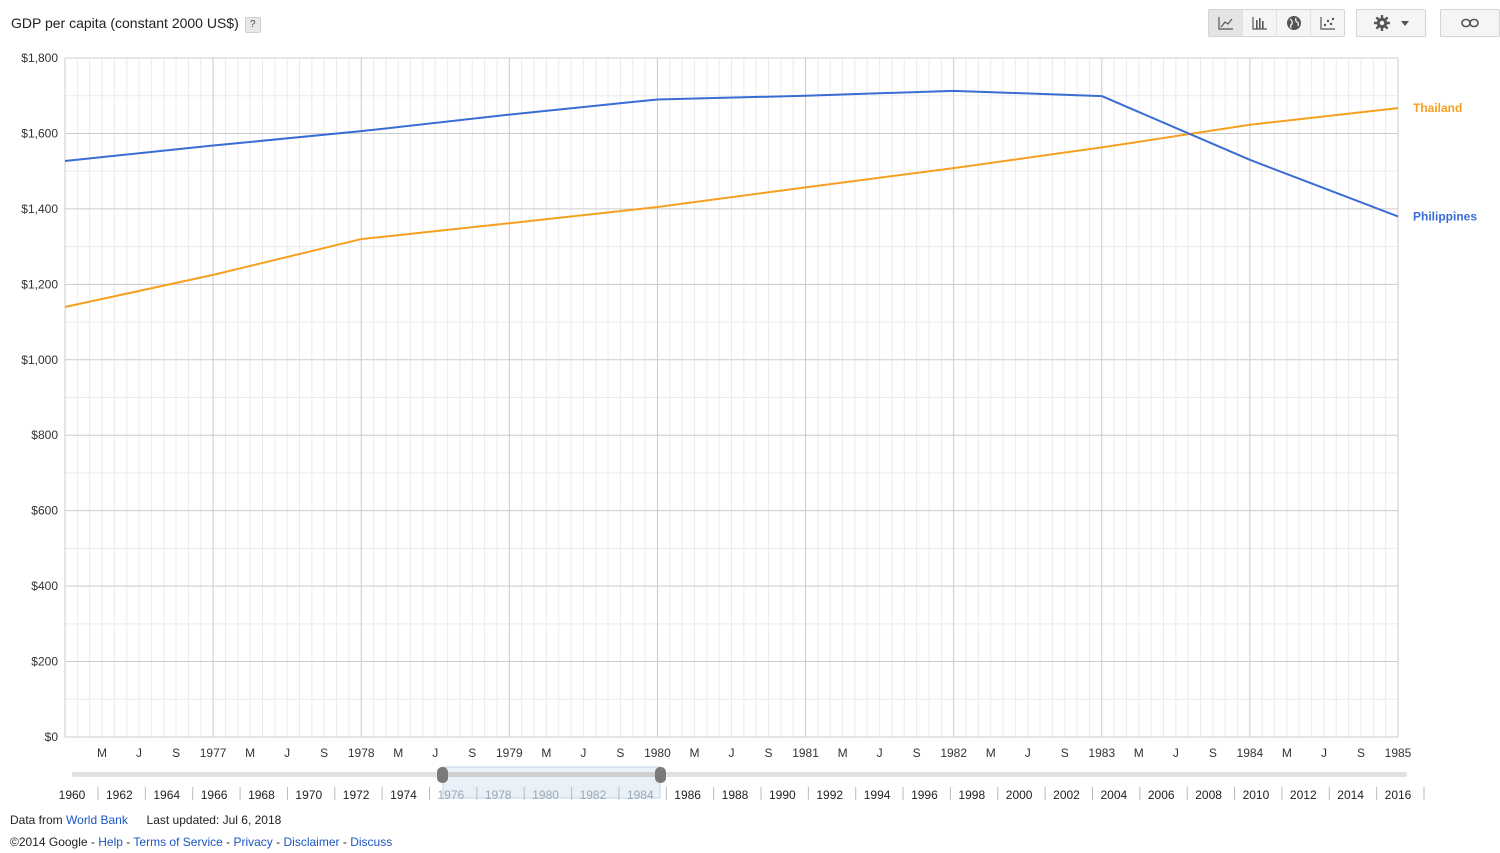  Describe the element at coordinates (125, 23) in the screenshot. I see `chart-title: GDP per capita (constant 2000 US$)` at that location.